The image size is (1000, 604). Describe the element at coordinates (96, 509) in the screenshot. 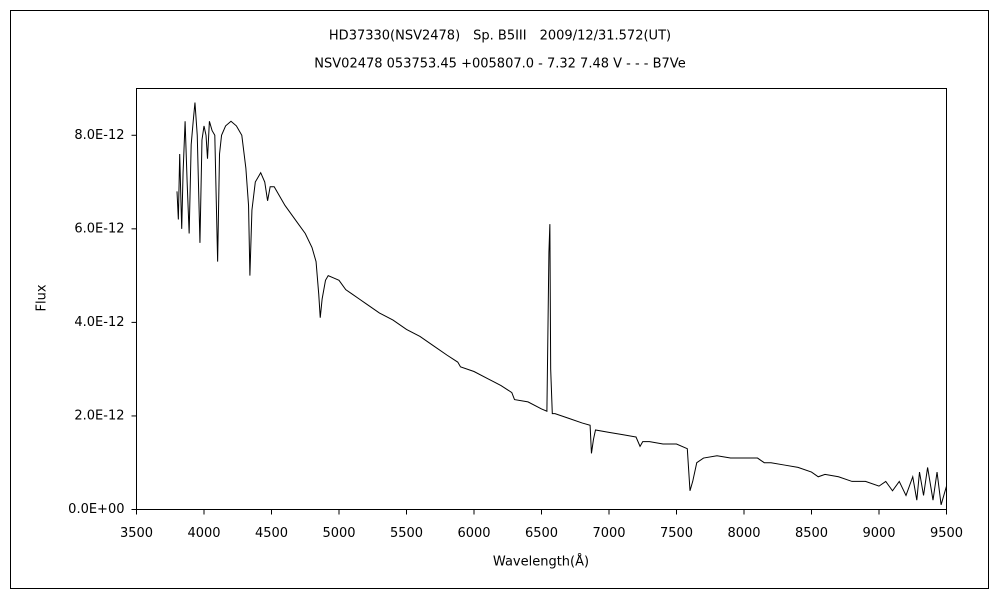

I see `y-tick-label: 0.0E+00` at that location.